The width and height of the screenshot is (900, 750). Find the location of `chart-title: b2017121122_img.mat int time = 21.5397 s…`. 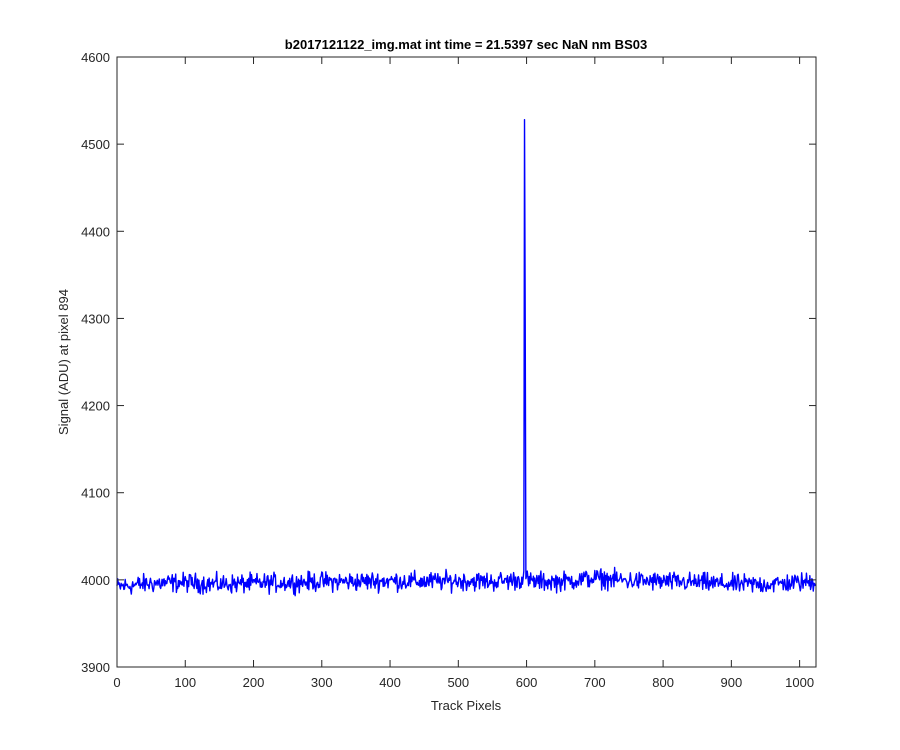

chart-title: b2017121122_img.mat int time = 21.5397 s… is located at coordinates (466, 44).